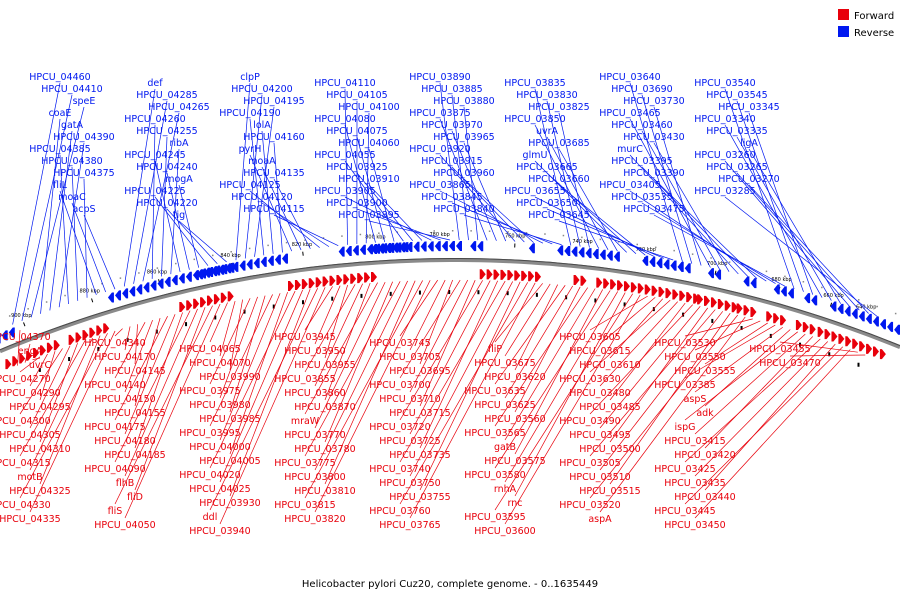 This screenshot has width=900, height=600. Describe the element at coordinates (781, 280) in the screenshot. I see `tick-label: 680 kbp` at that location.